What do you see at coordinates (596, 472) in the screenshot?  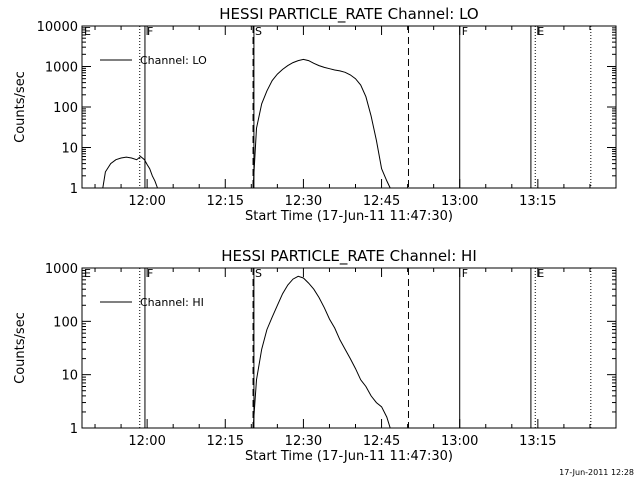 I see `plot-timestamp: 17-Jun-2011 12:28` at bounding box center [596, 472].